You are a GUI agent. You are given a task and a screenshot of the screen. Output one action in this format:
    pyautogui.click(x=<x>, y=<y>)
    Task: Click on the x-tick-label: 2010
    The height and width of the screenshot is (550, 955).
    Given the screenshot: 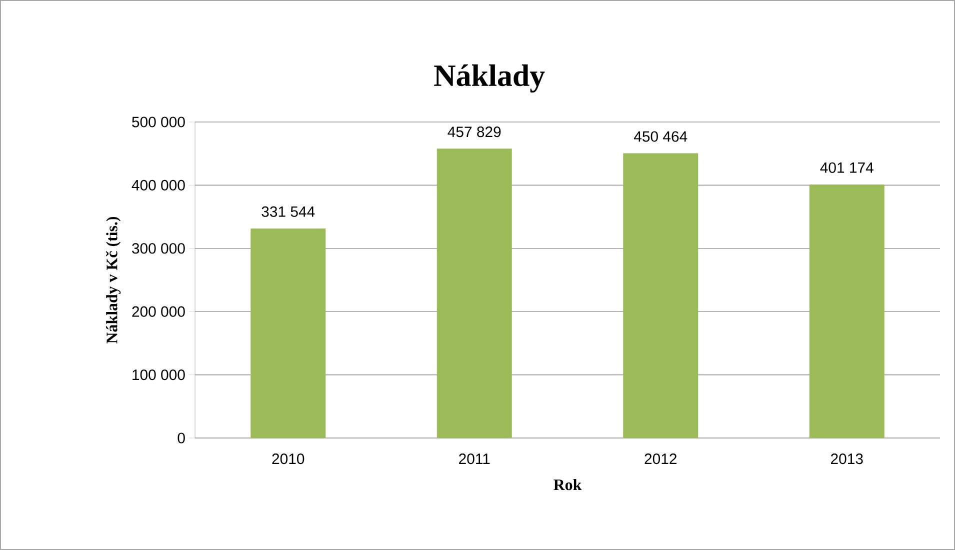 What is the action you would take?
    pyautogui.click(x=288, y=459)
    